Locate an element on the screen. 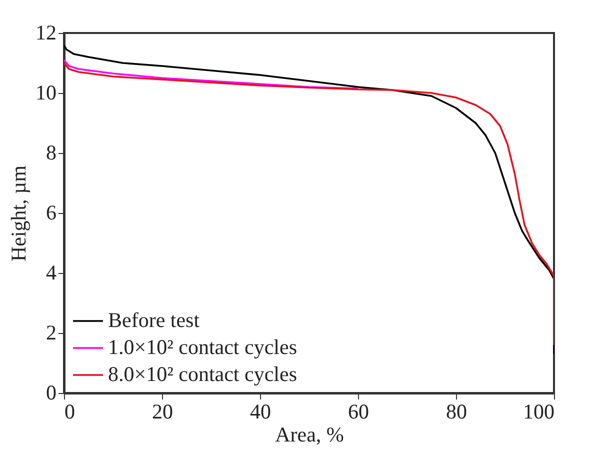 The width and height of the screenshot is (594, 450). y-tick-label: 4 is located at coordinates (51, 272).